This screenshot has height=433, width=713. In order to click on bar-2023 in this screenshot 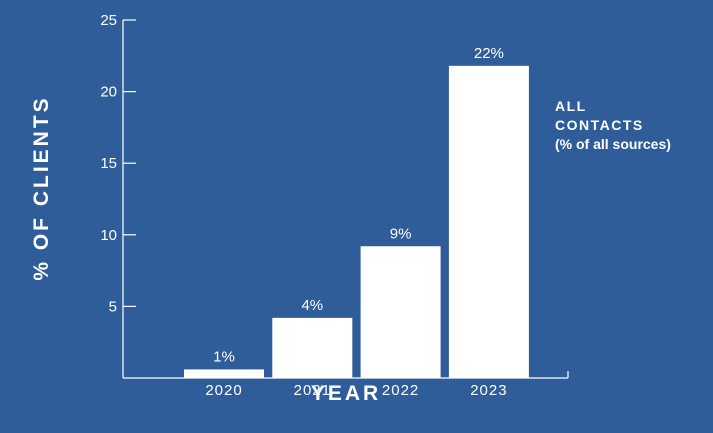, I will do `click(488, 221)`.